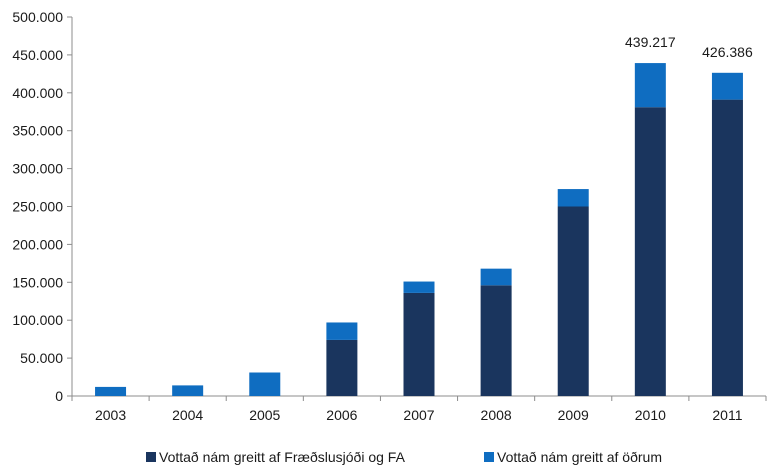 The height and width of the screenshot is (472, 770). Describe the element at coordinates (37, 320) in the screenshot. I see `y-tick-label: 100.000` at that location.